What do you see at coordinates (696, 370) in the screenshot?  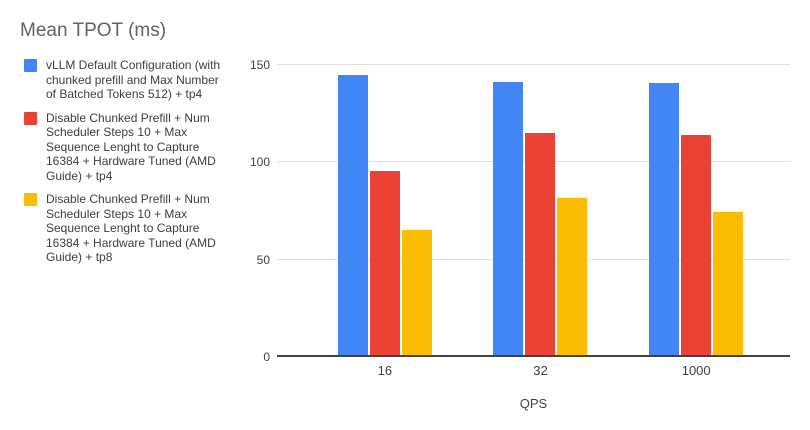 I see `x-tick-label-1000: 1000` at bounding box center [696, 370].